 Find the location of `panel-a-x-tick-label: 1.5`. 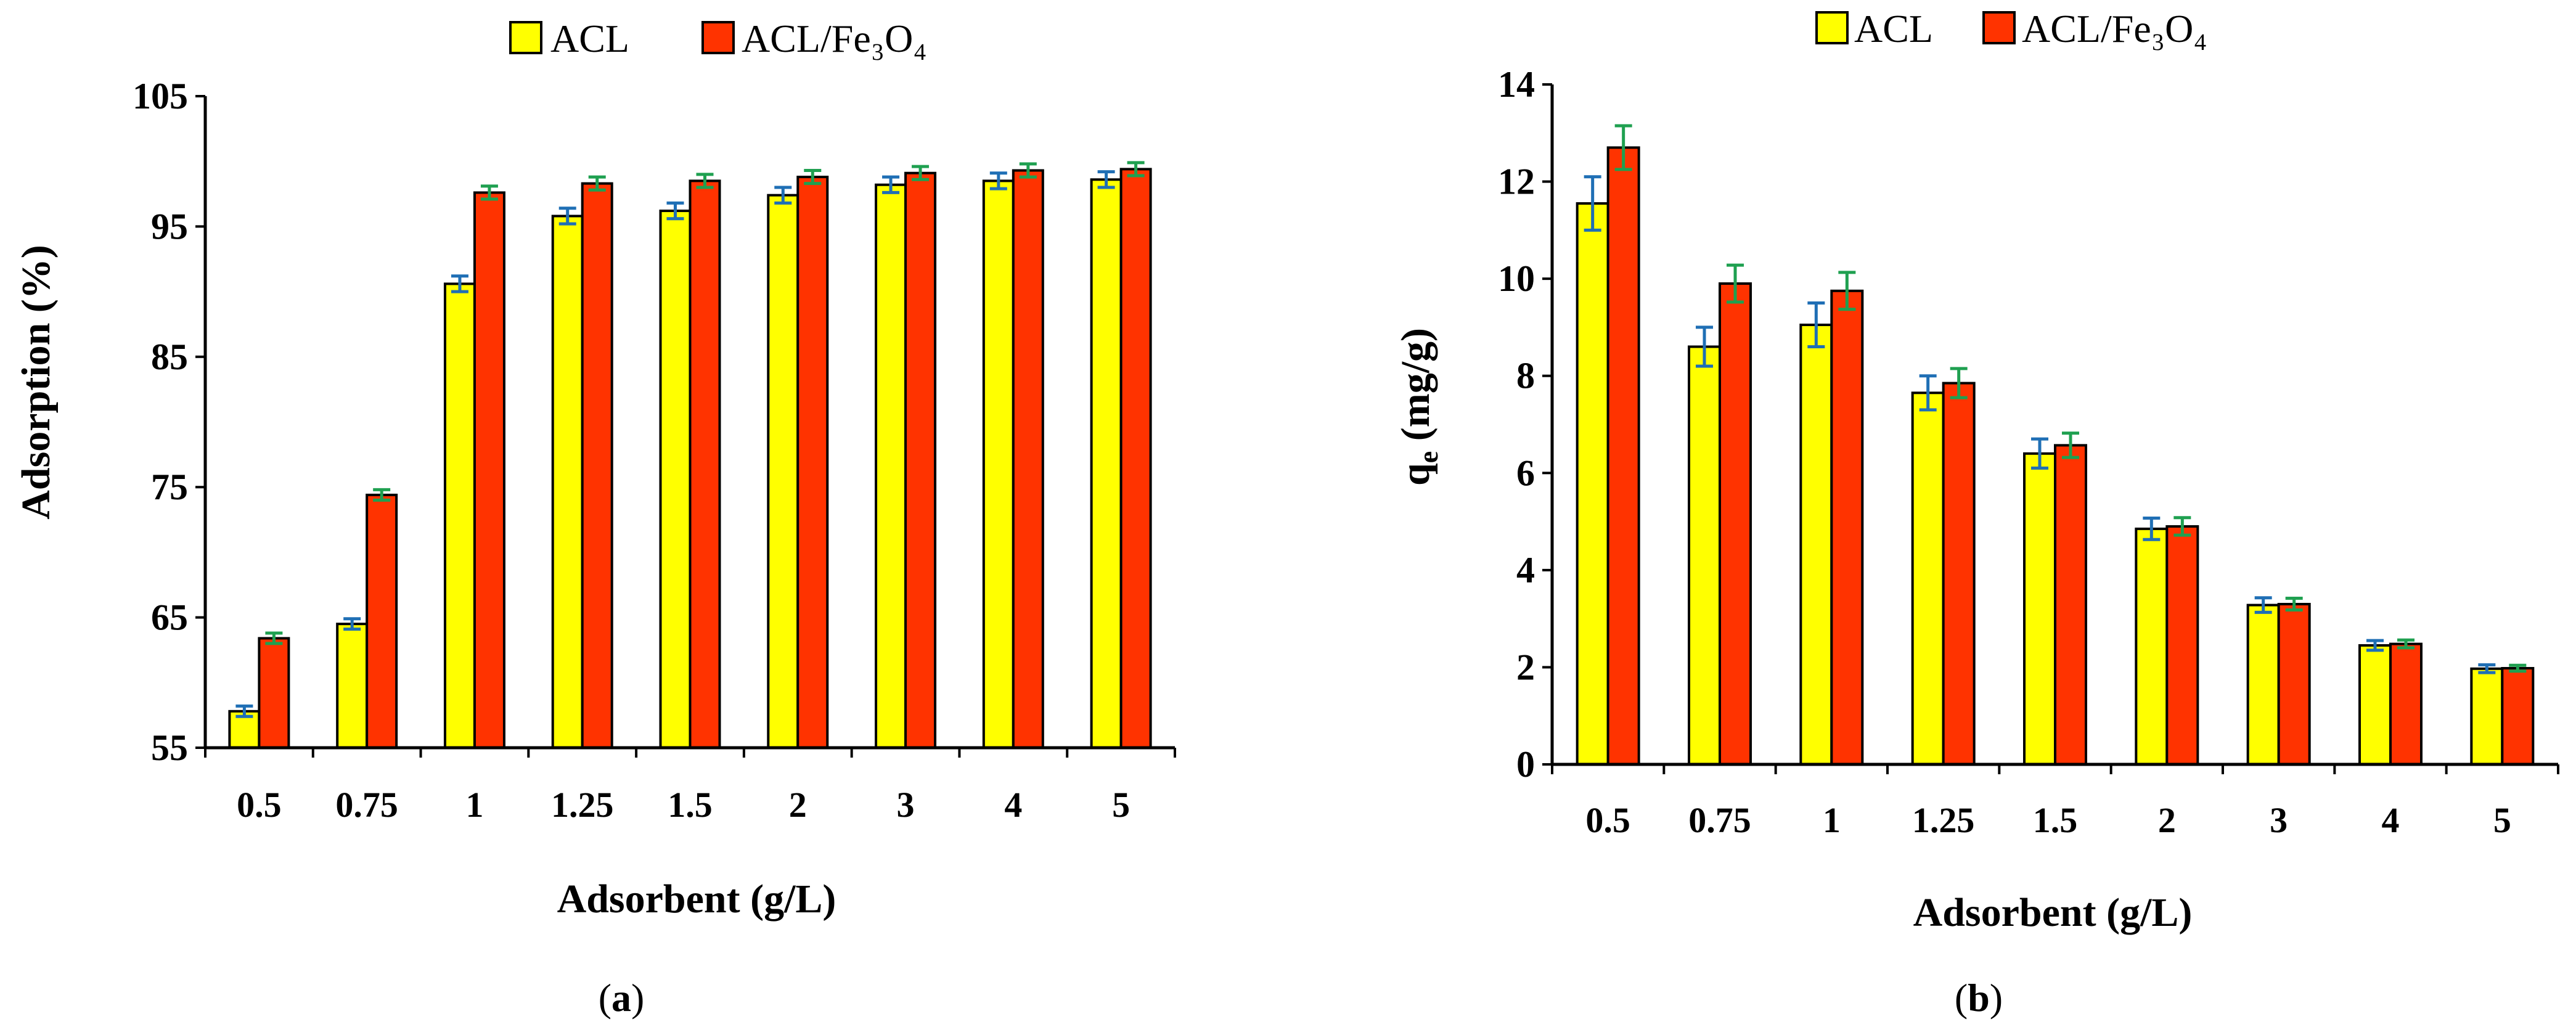

panel-a-x-tick-label: 1.5 is located at coordinates (690, 805).